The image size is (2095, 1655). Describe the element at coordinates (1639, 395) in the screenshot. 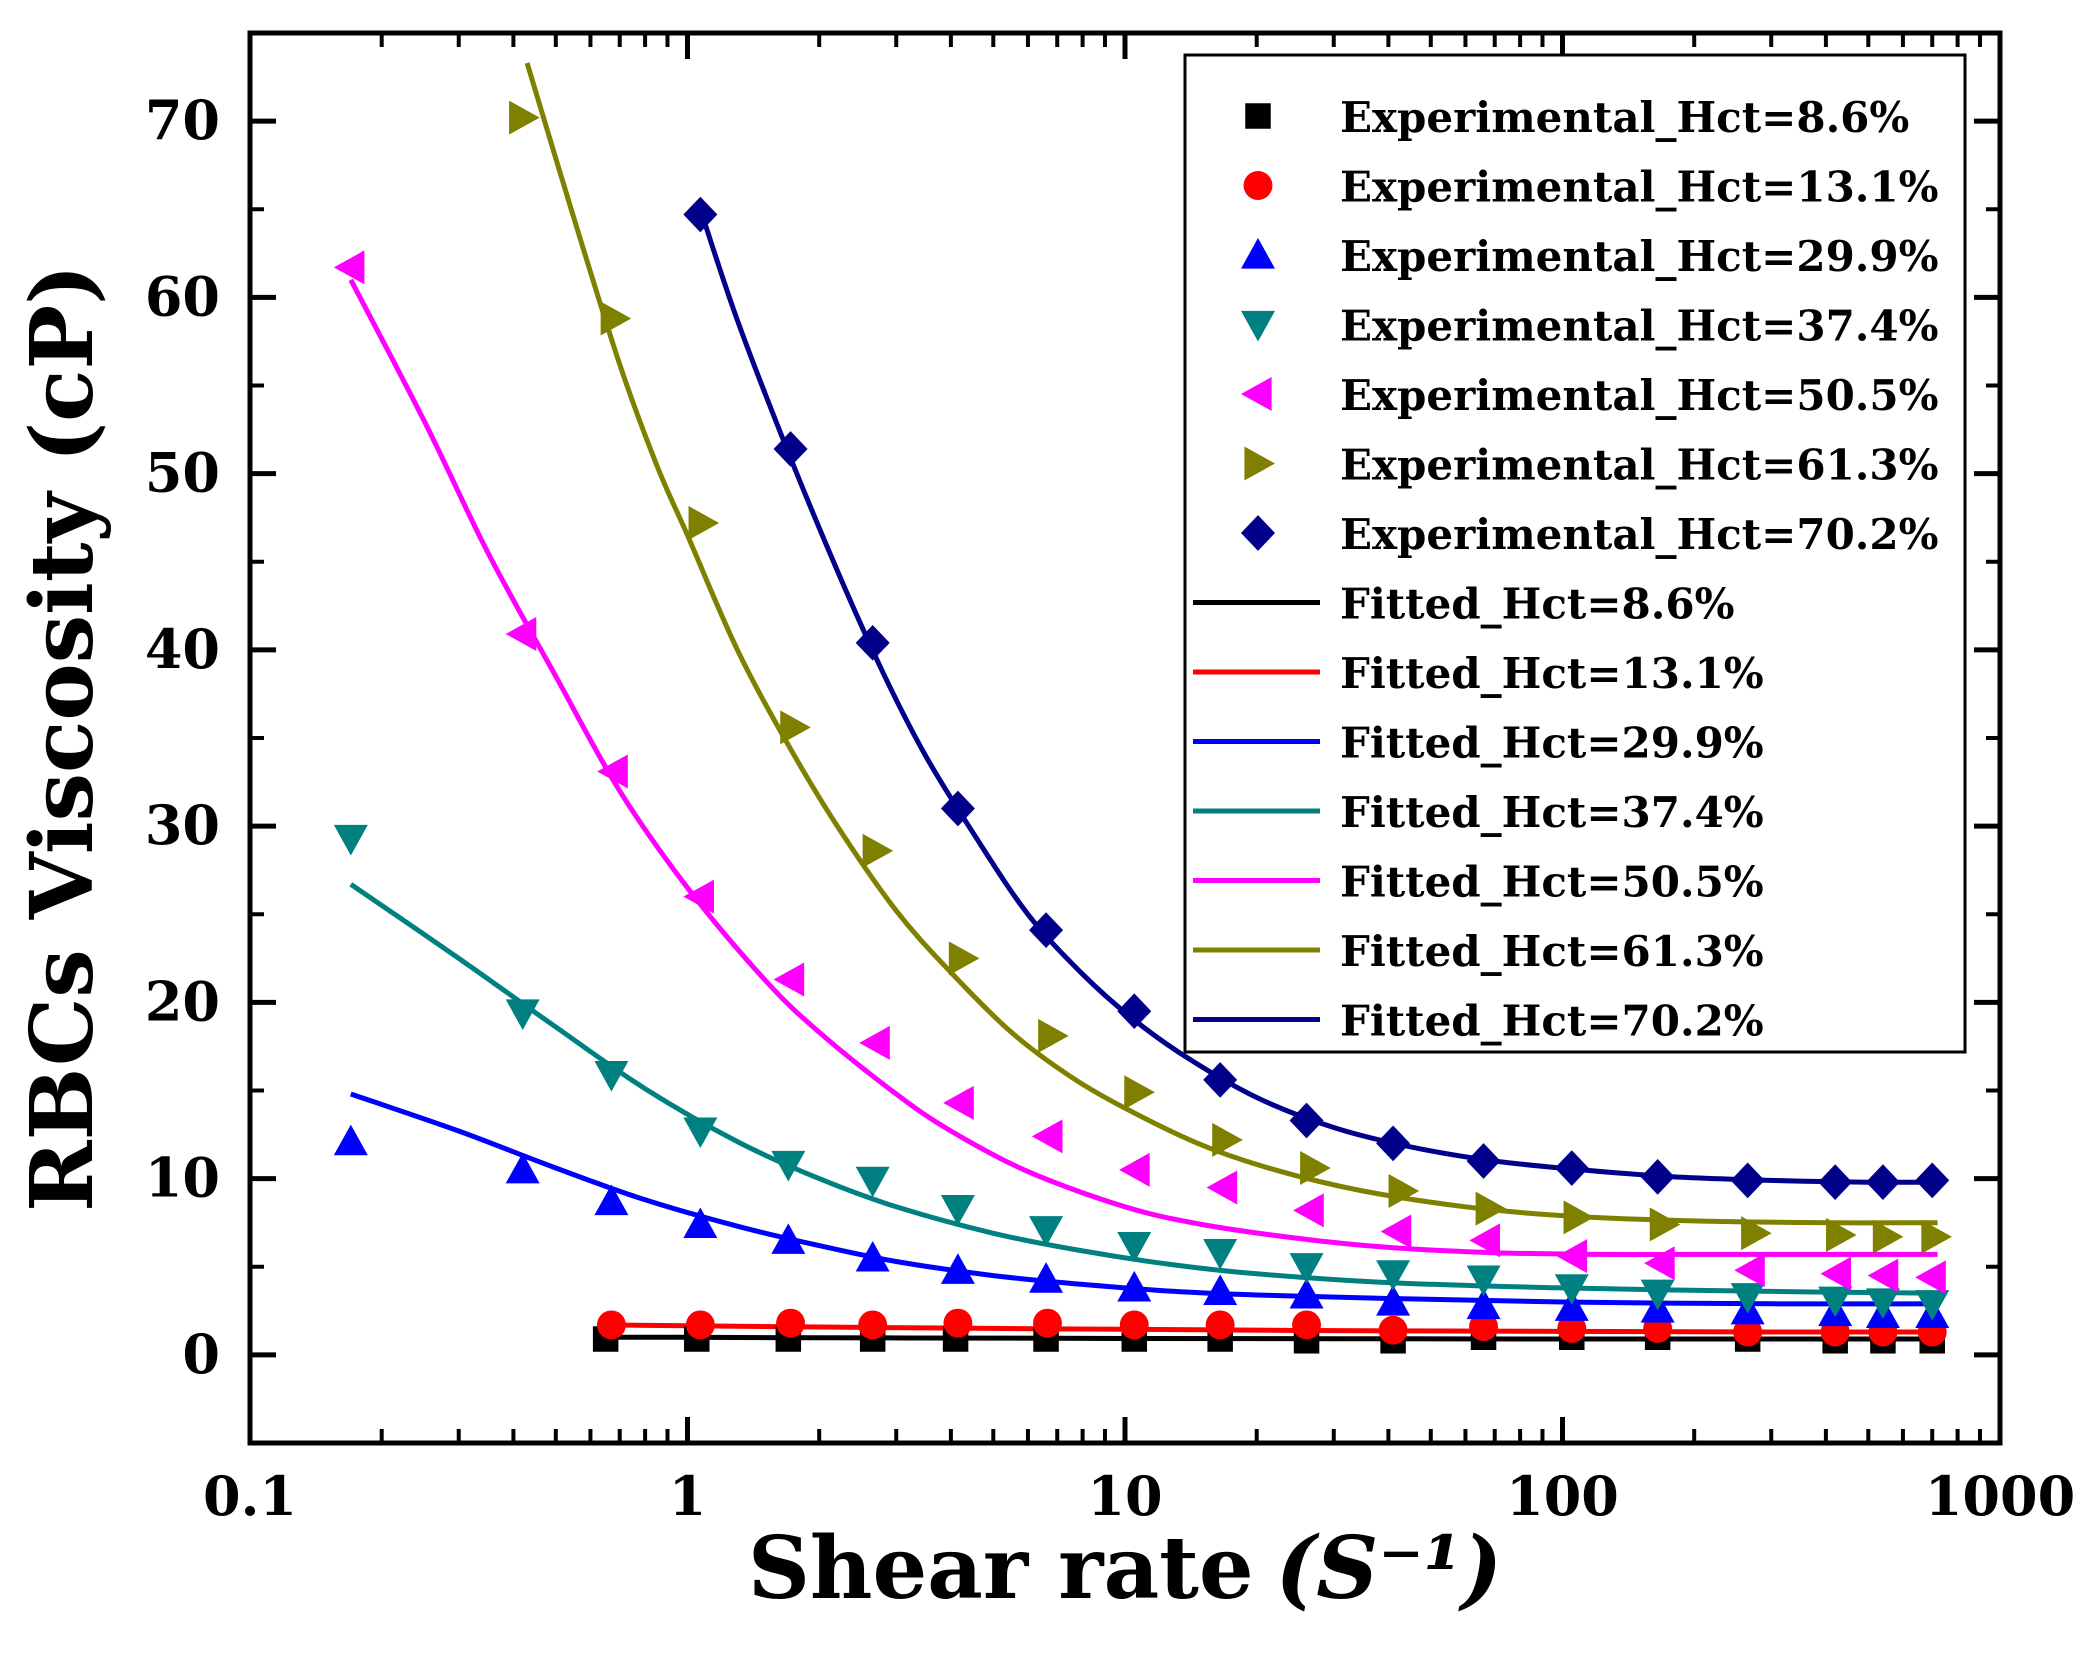

I see `legend-label: Experimental_Hct=50.5%` at that location.